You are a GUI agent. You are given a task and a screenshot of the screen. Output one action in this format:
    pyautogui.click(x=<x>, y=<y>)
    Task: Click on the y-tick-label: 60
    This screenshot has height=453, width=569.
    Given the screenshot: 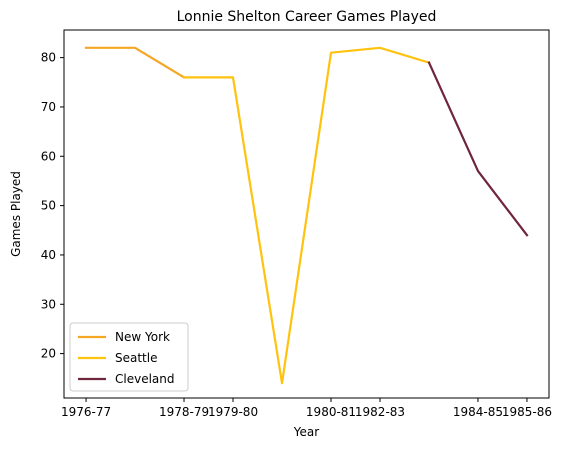 What is the action you would take?
    pyautogui.click(x=48, y=156)
    